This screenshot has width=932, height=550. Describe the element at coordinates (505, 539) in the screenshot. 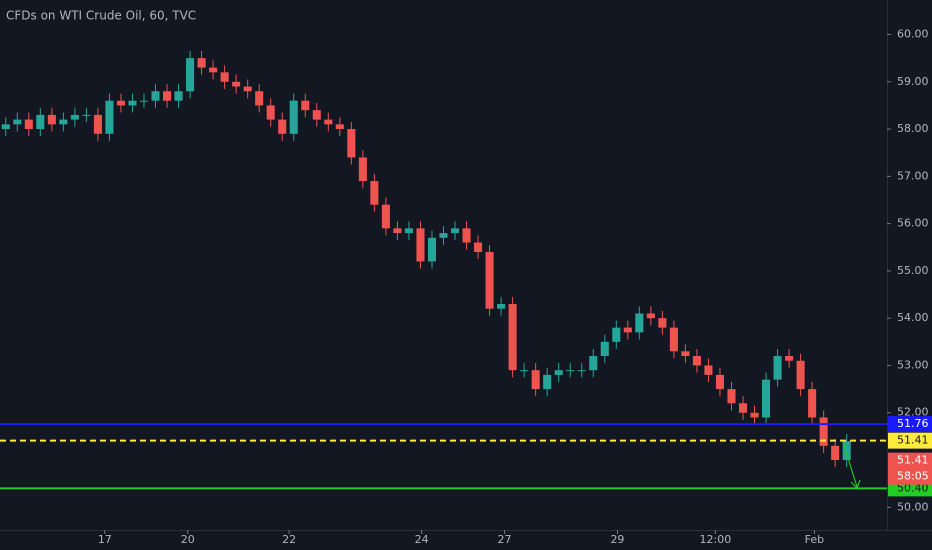

I see `x-tick-label: 27` at that location.